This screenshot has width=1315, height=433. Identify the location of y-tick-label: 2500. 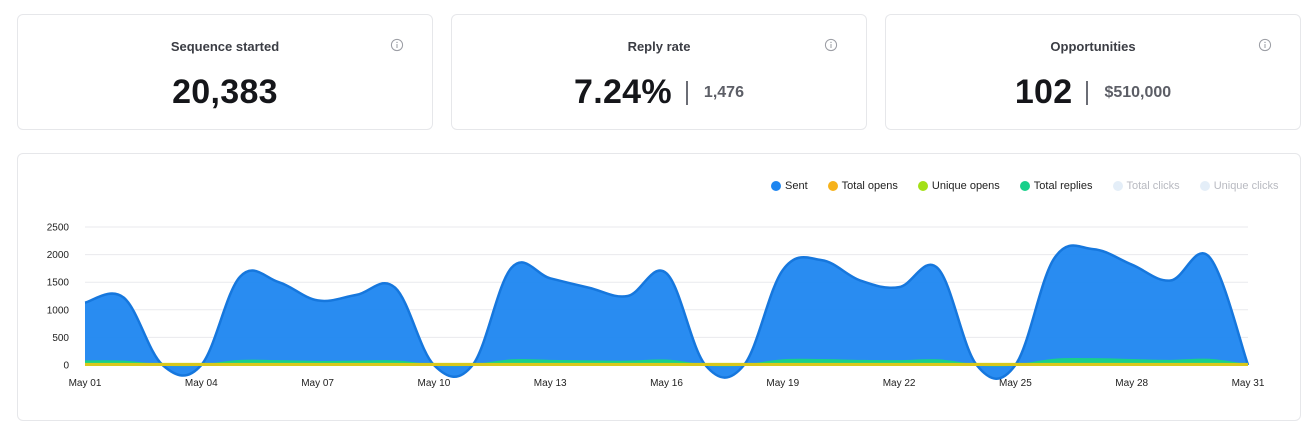
(58, 228).